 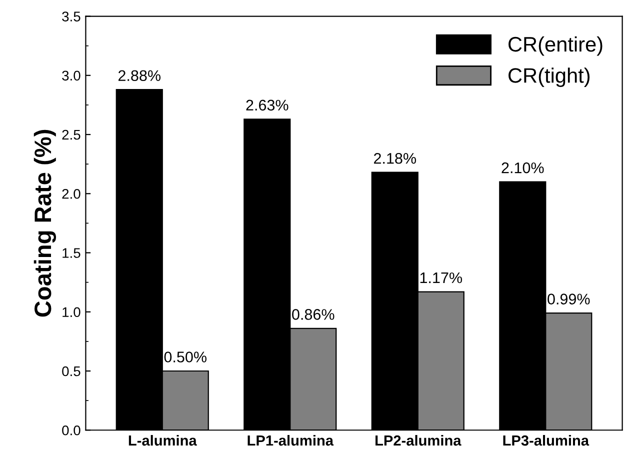 What do you see at coordinates (71, 371) in the screenshot?
I see `y-tick-label: 0.5` at bounding box center [71, 371].